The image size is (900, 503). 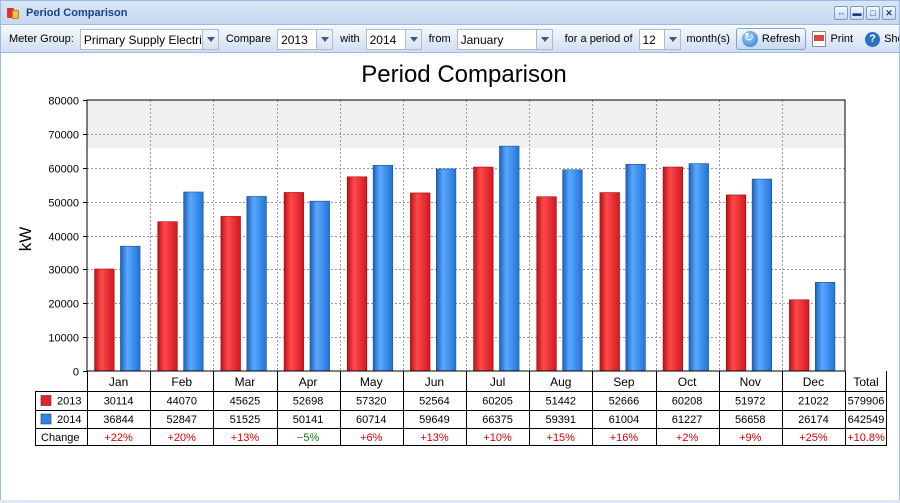 What do you see at coordinates (41, 39) in the screenshot?
I see `meter-group-label: Meter Group:` at bounding box center [41, 39].